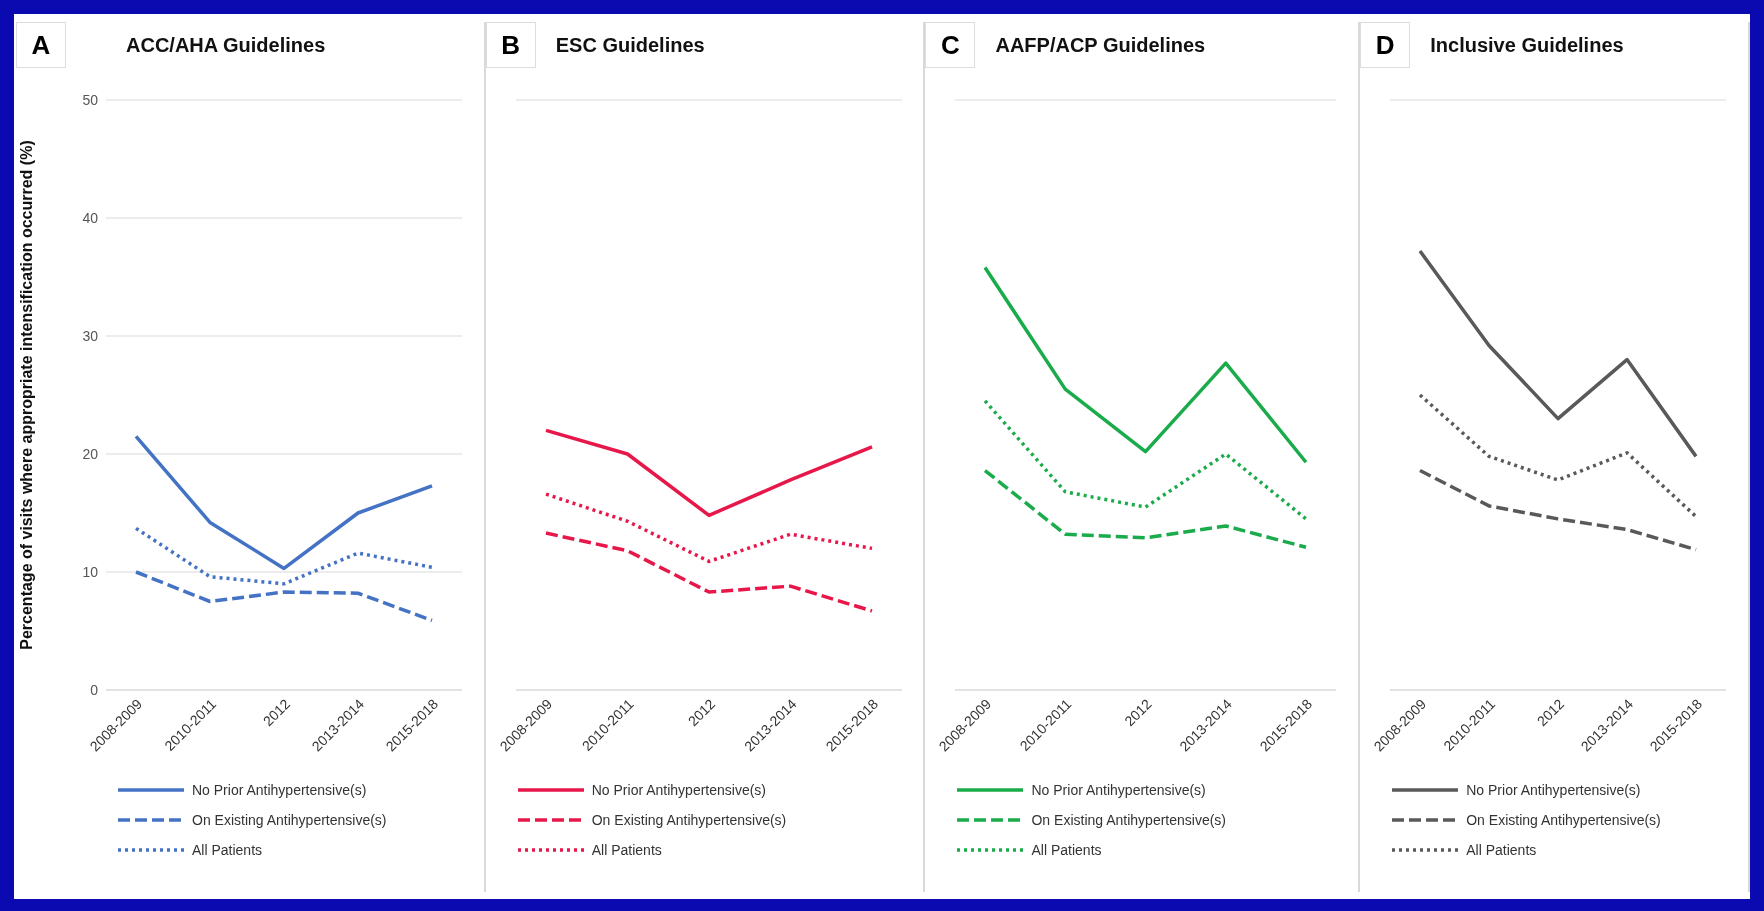  Describe the element at coordinates (94, 689) in the screenshot. I see `y-tick-label: 0` at that location.